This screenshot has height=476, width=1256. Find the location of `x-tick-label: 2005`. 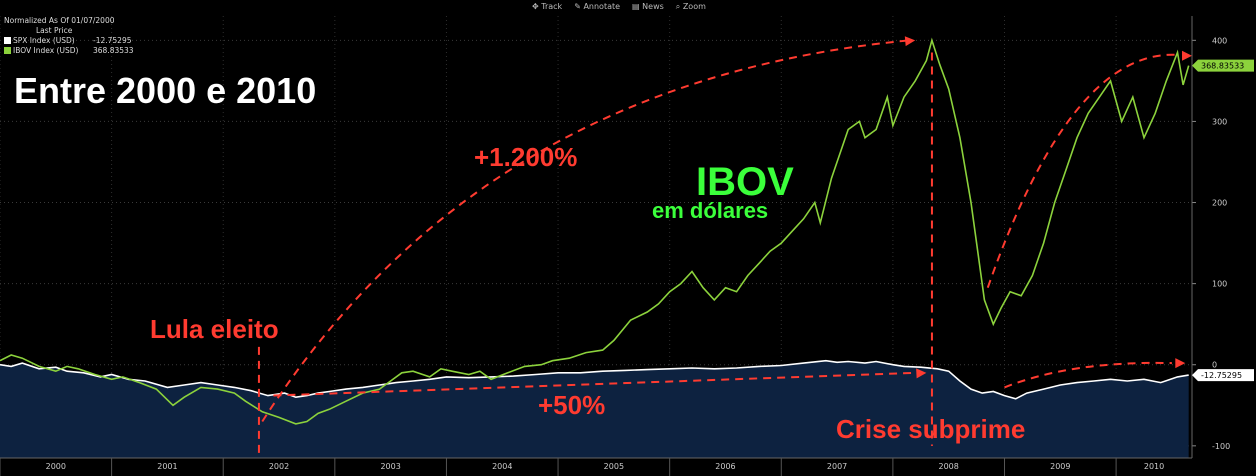

x-tick-label: 2005 is located at coordinates (614, 466).